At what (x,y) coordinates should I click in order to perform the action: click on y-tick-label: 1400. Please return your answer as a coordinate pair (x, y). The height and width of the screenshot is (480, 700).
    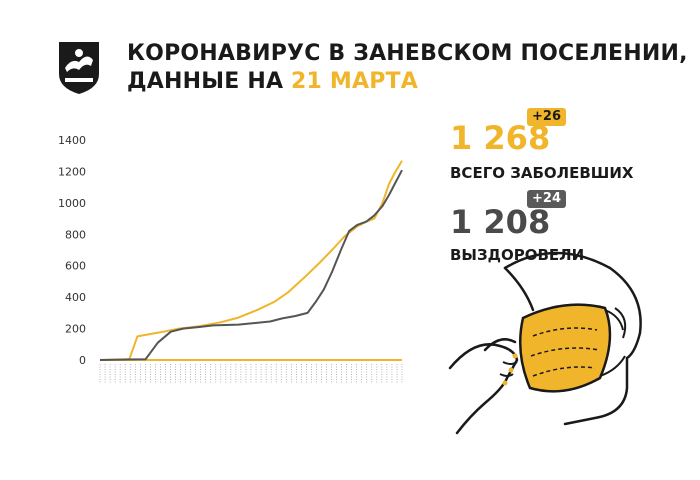
    Looking at the image, I should click on (72, 140).